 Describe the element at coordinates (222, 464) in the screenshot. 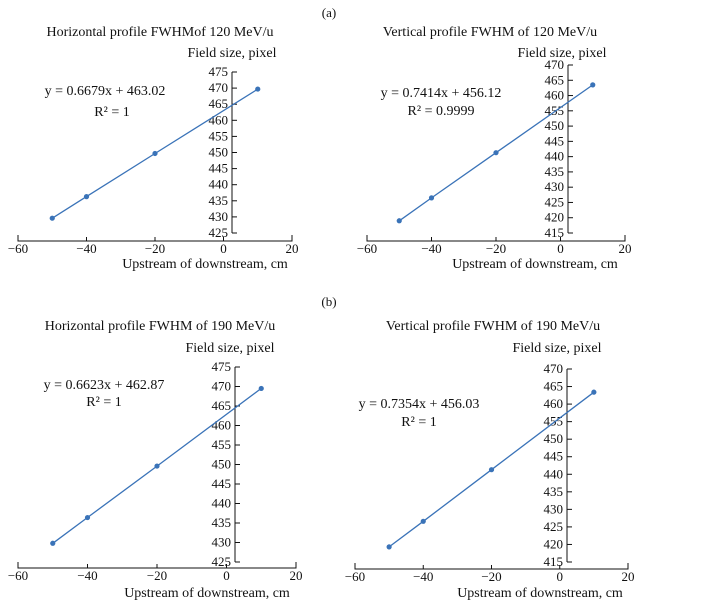

I see `chart-3-y-tick-label: 450` at that location.